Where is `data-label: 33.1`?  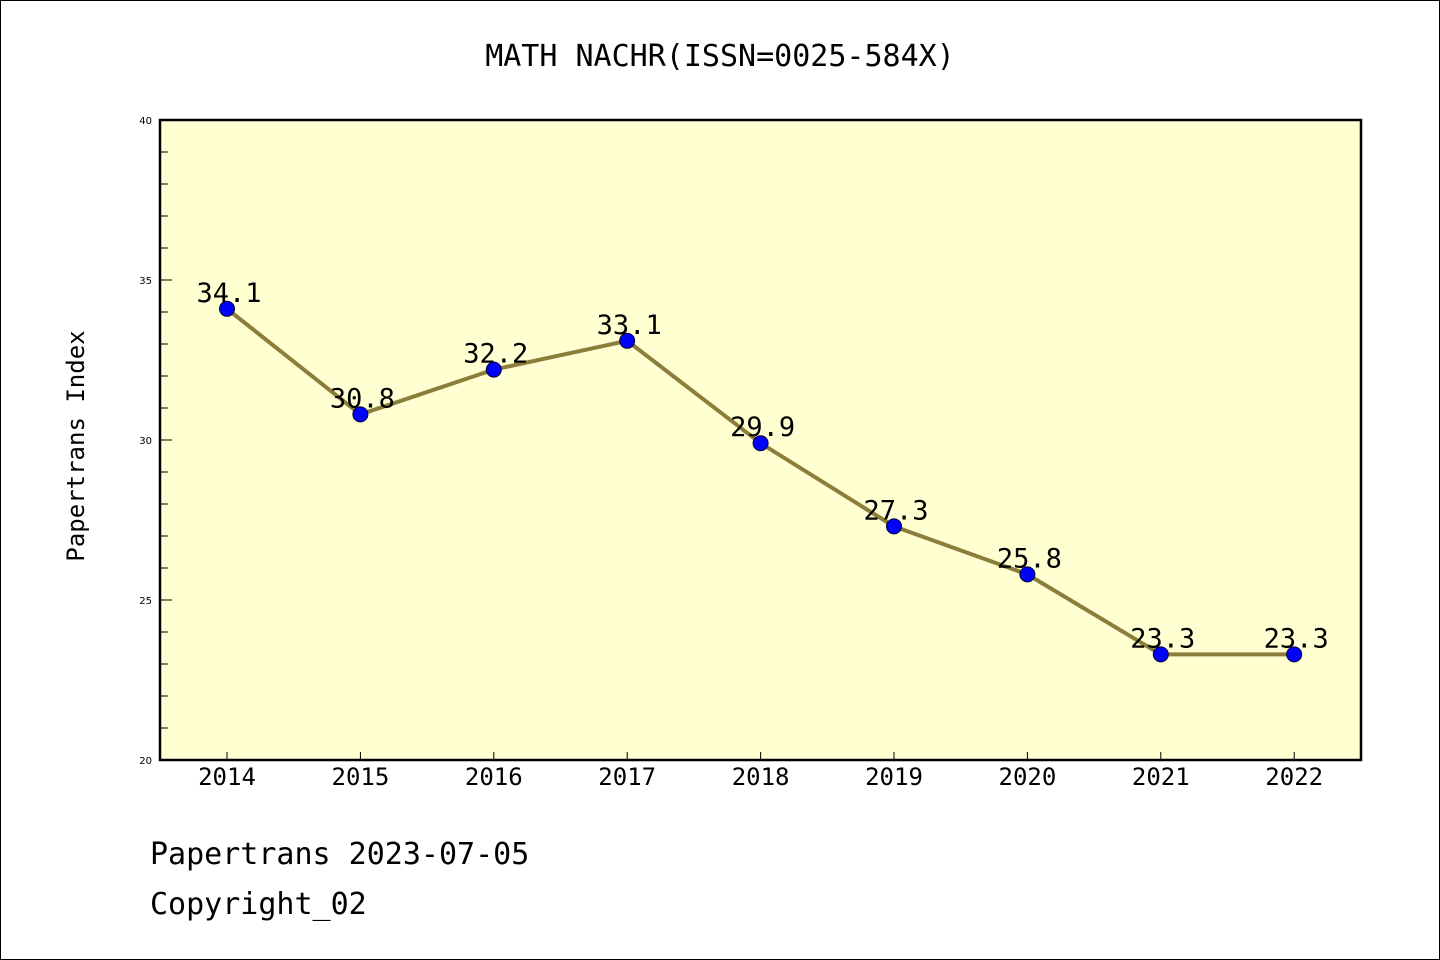 data-label: 33.1 is located at coordinates (629, 325).